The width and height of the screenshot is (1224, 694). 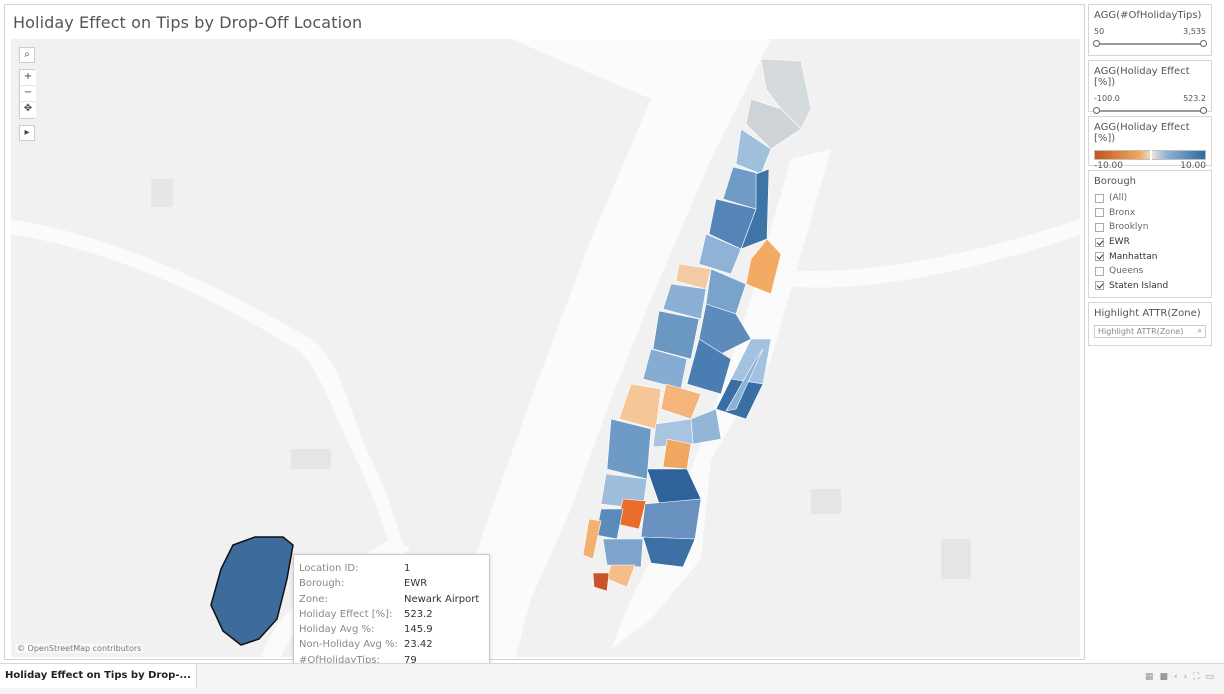 I want to click on color-legend-min: -10.00, so click(x=1109, y=166).